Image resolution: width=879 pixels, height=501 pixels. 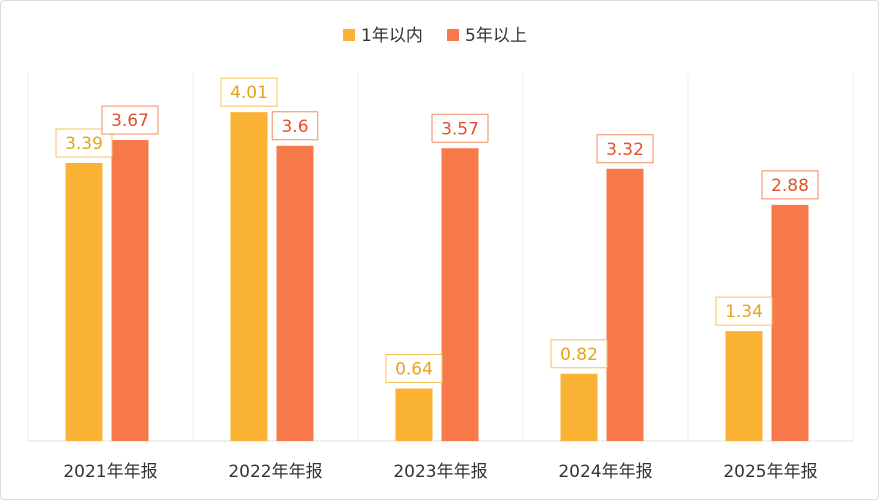 What do you see at coordinates (275, 472) in the screenshot?
I see `x-tick-label: 2022年年报` at bounding box center [275, 472].